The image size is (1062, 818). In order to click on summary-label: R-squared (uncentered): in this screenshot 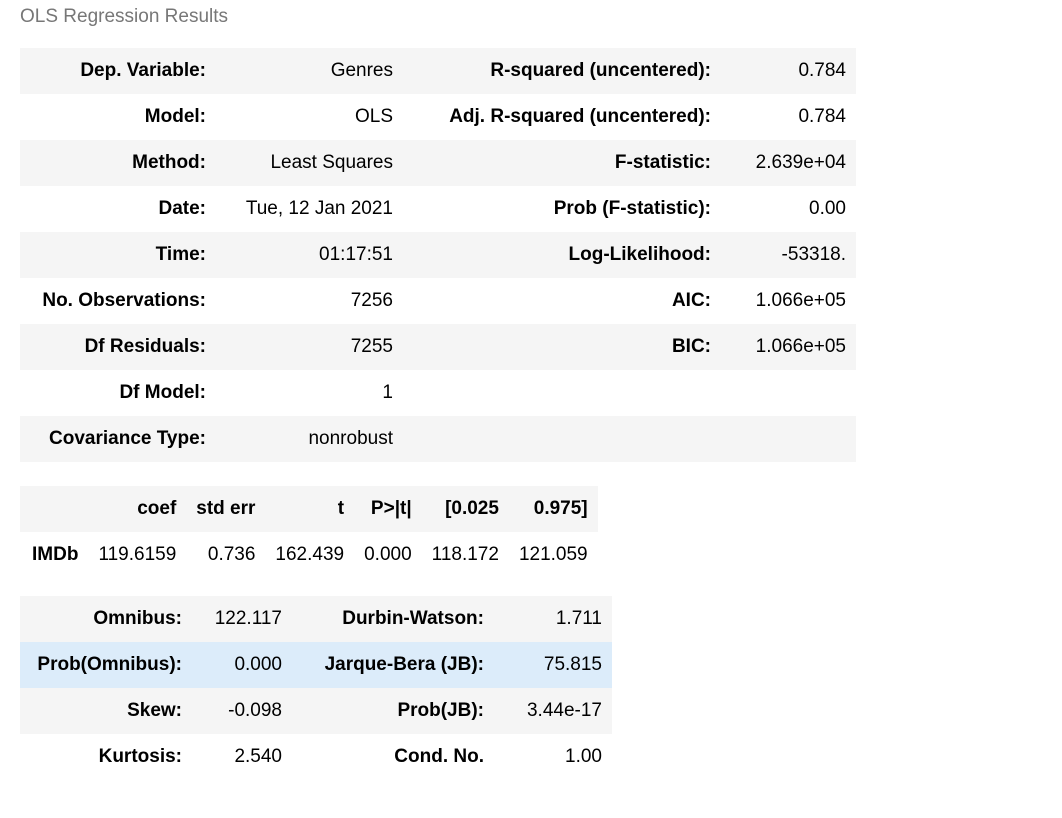, I will do `click(600, 70)`.